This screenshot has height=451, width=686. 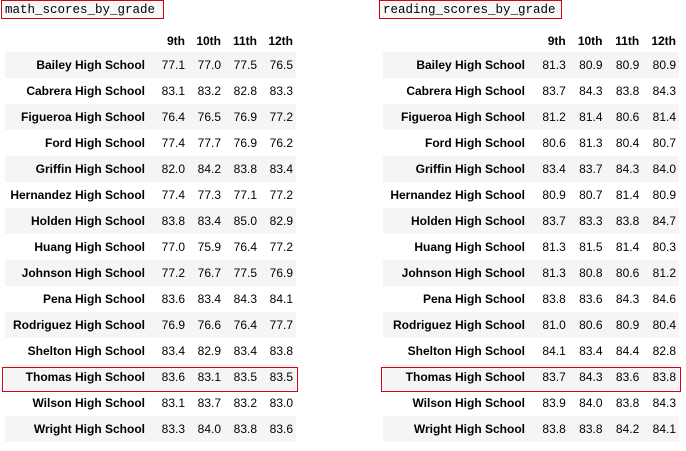 What do you see at coordinates (150, 299) in the screenshot?
I see `table-row: Pena High School 83.6 83.4 84.3 84.1` at bounding box center [150, 299].